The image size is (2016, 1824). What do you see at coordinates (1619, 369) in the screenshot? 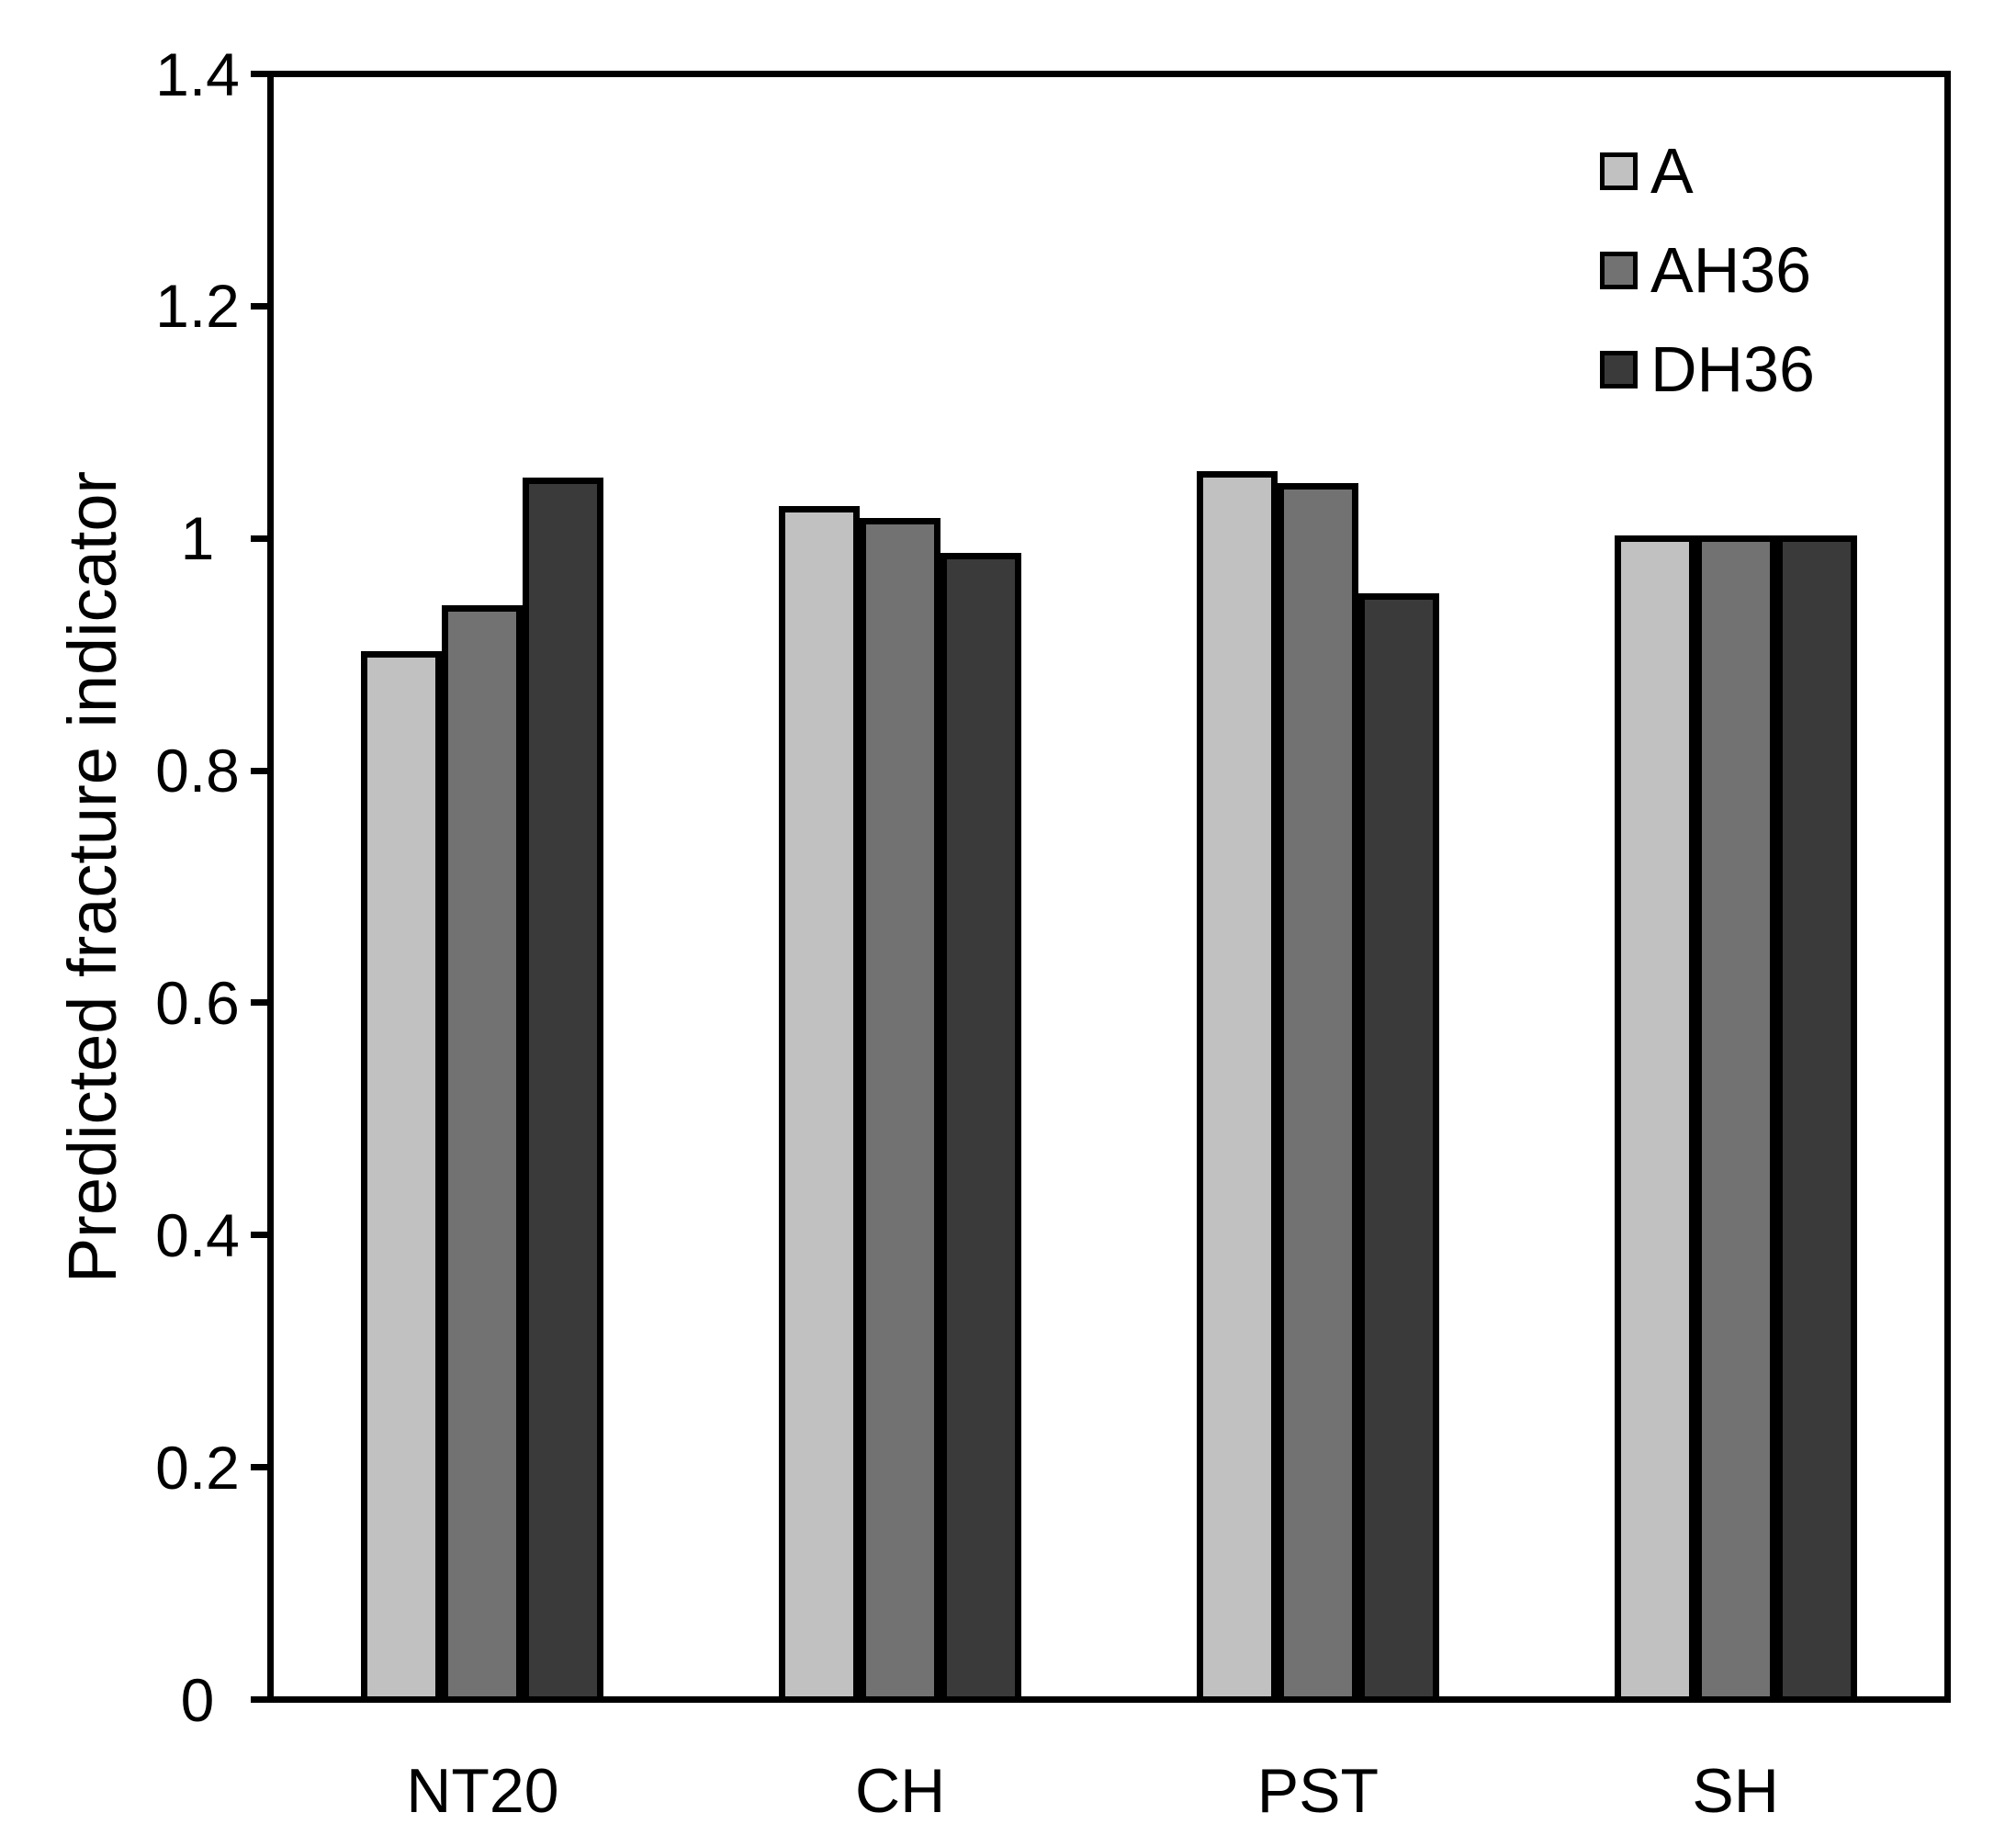
I see `legend-swatch-DH36` at bounding box center [1619, 369].